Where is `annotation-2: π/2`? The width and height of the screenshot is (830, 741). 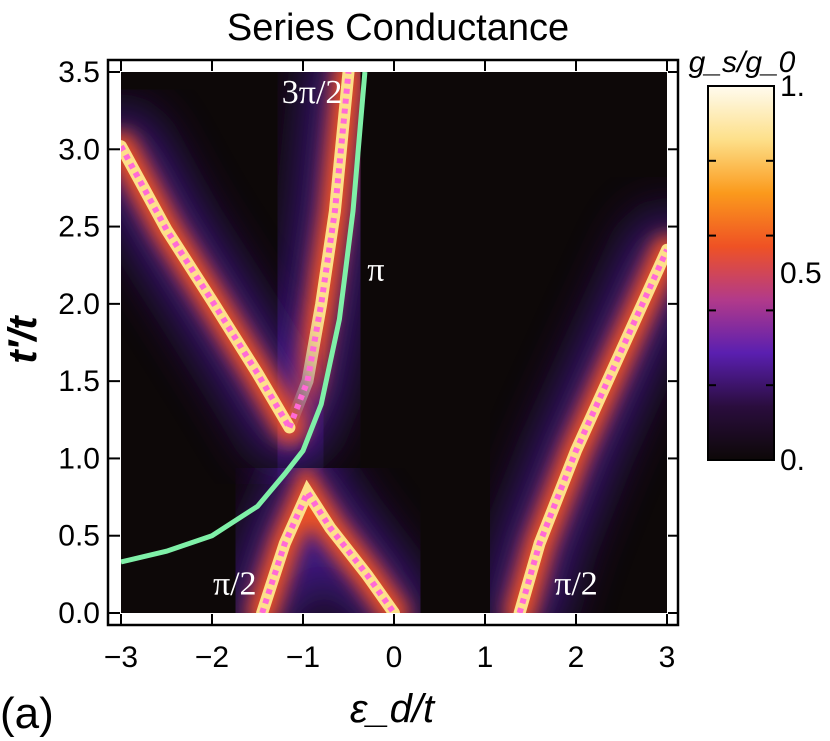 annotation-2: π/2 is located at coordinates (235, 583).